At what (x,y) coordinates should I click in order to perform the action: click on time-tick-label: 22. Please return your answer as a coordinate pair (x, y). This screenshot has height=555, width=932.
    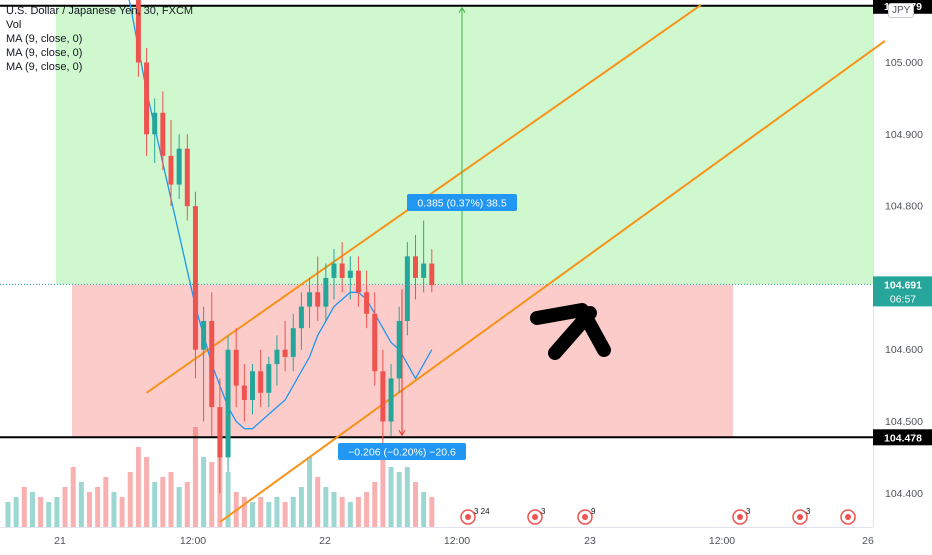
    Looking at the image, I should click on (325, 541).